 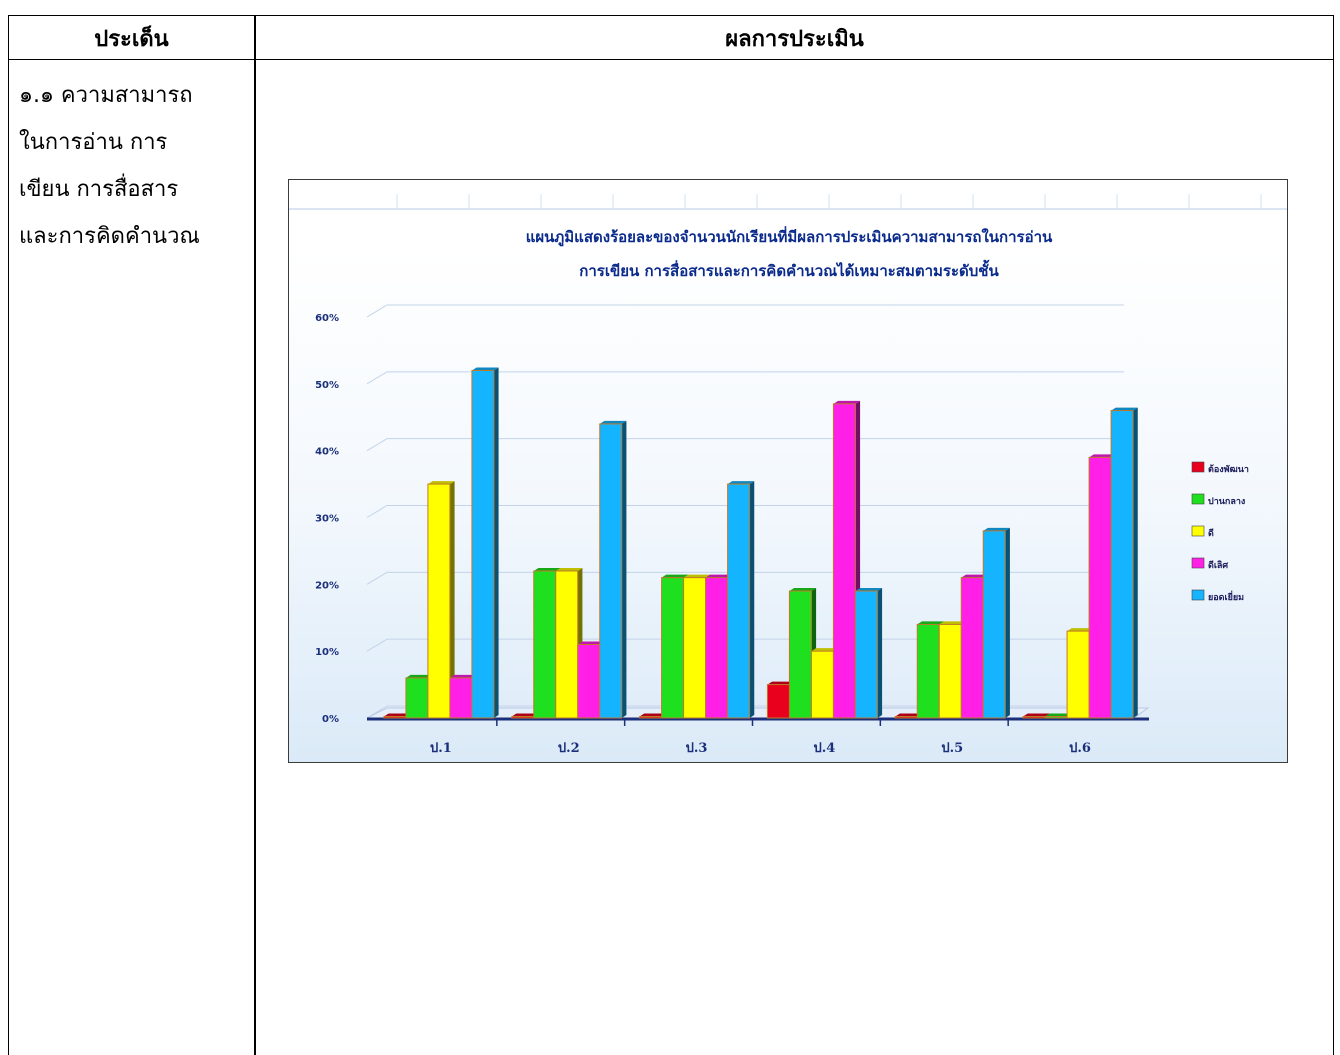 What do you see at coordinates (1080, 748) in the screenshot?
I see `x-tick-label: ป.6` at bounding box center [1080, 748].